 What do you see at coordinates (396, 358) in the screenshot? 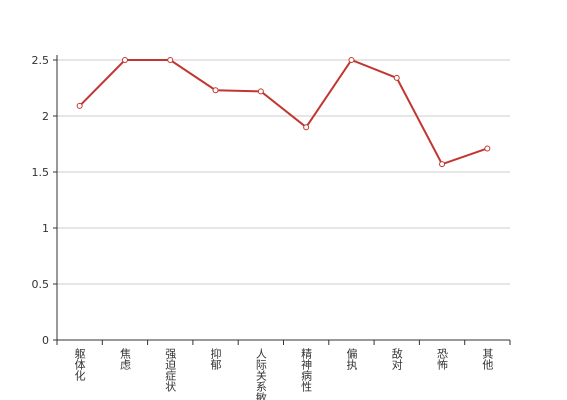
I see `x-tick-label: 敌对` at bounding box center [396, 358].